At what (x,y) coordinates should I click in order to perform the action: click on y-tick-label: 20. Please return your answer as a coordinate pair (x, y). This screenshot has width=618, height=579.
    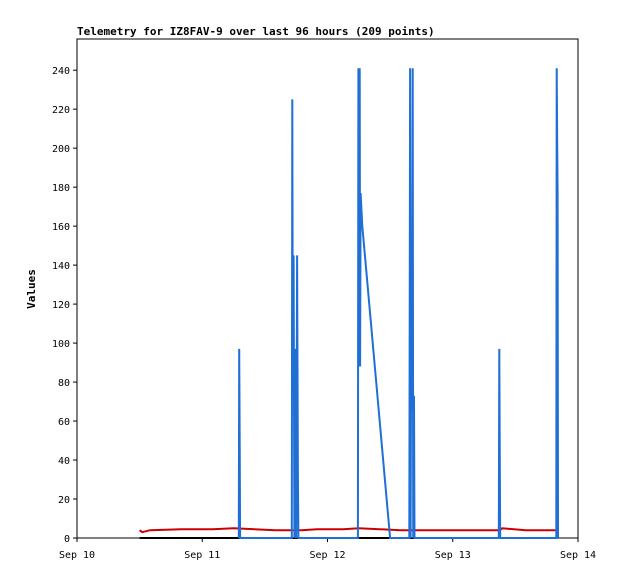
    Looking at the image, I should click on (64, 500).